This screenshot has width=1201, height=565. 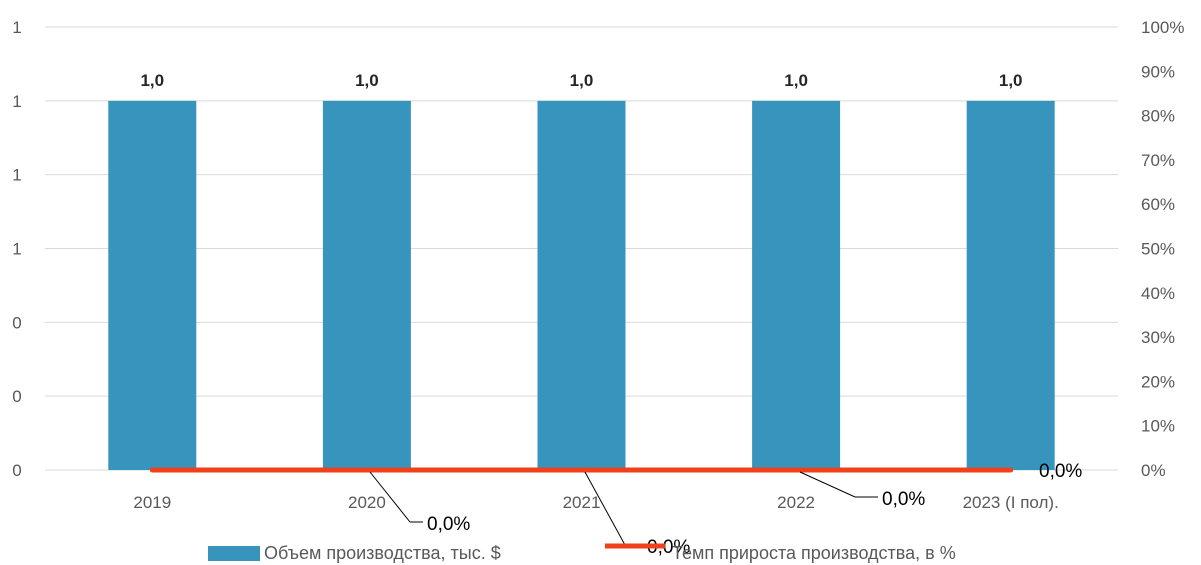 I want to click on right-tick-label: 20%, so click(x=1158, y=381).